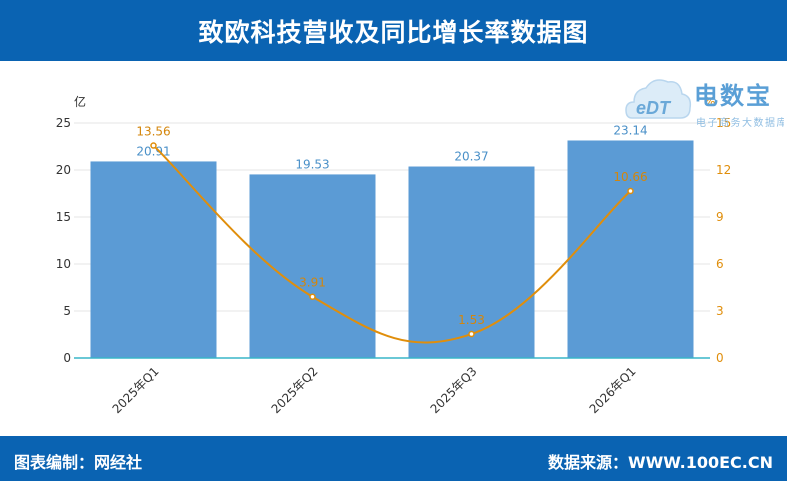  Describe the element at coordinates (723, 170) in the screenshot. I see `y-right-tick-label: 12` at that location.